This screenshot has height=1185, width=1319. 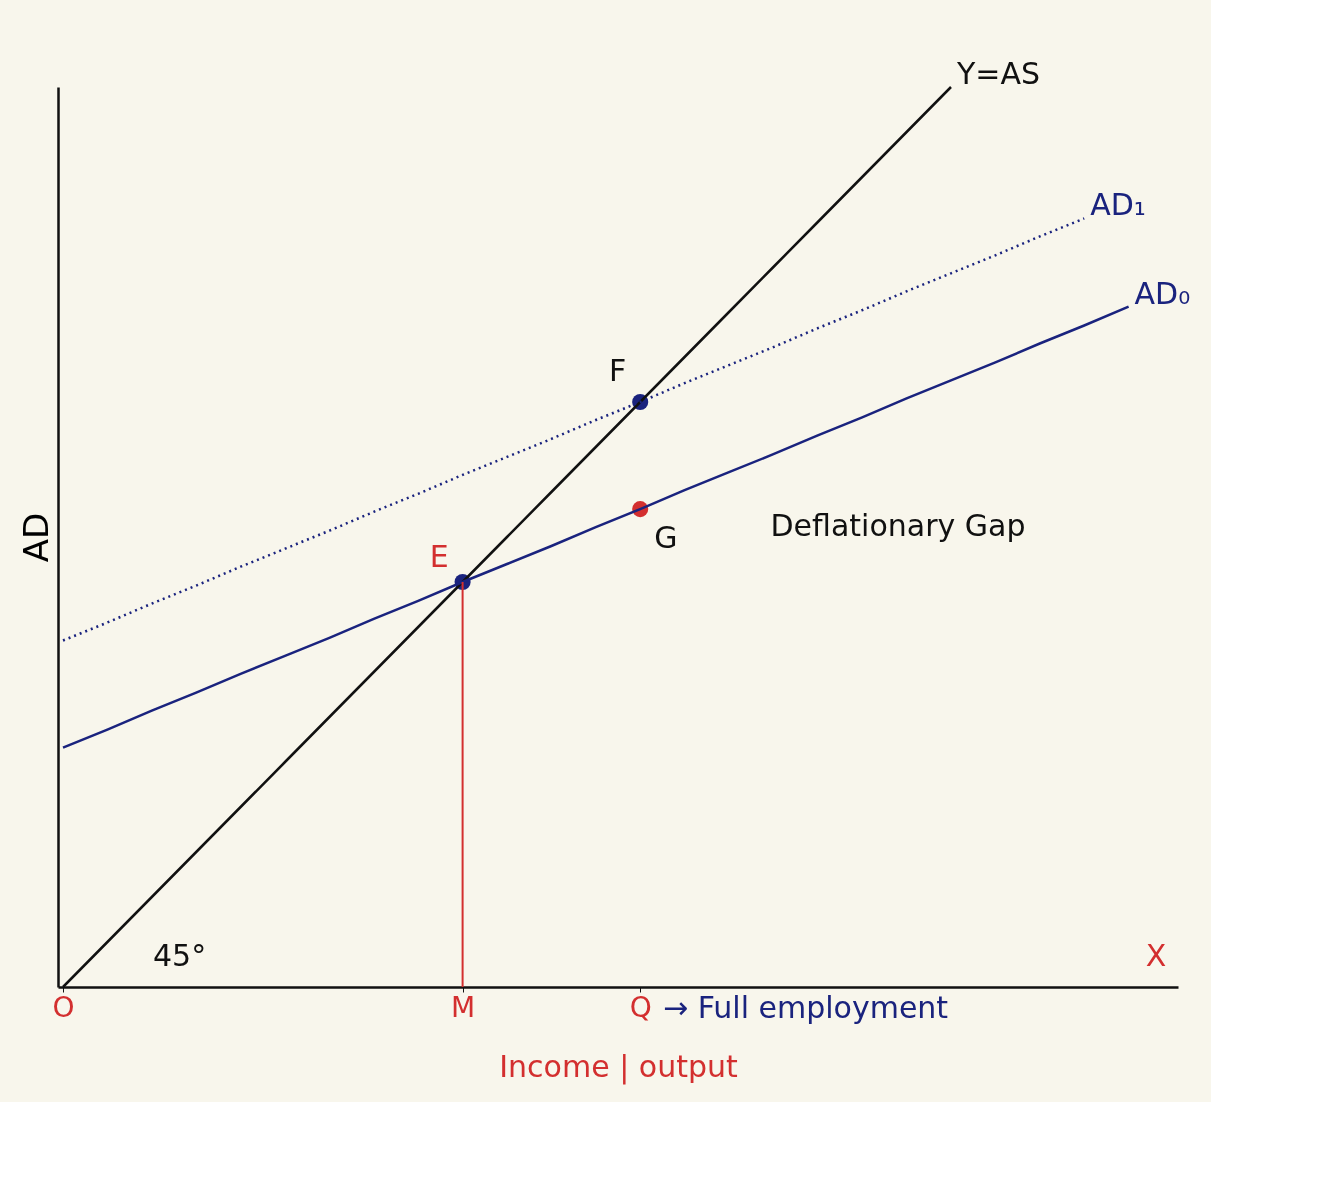 What do you see at coordinates (35, 537) in the screenshot?
I see `y-axis-title: AD` at bounding box center [35, 537].